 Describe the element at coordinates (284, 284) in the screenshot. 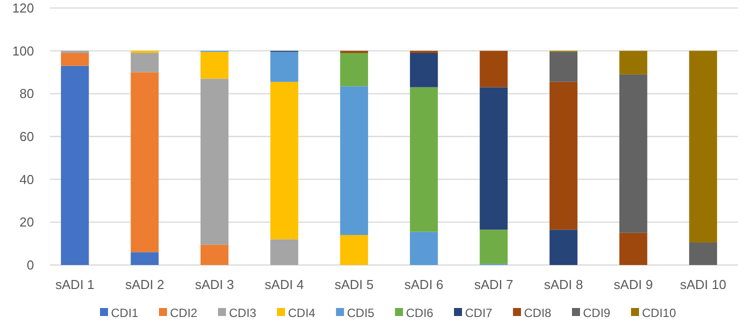

I see `x-tick-label: sADI 4` at that location.